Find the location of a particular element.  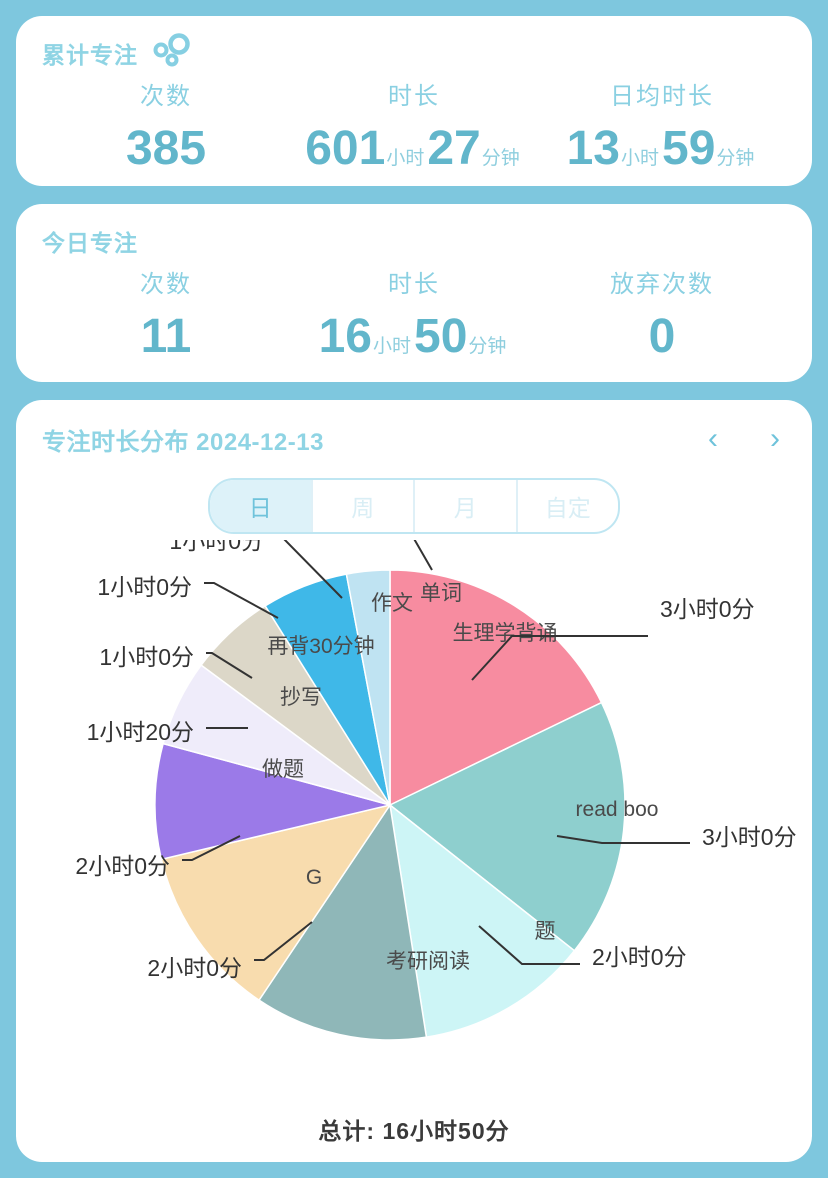

stat-duration: 时长 601 小时 27 分钟 is located at coordinates (414, 124).